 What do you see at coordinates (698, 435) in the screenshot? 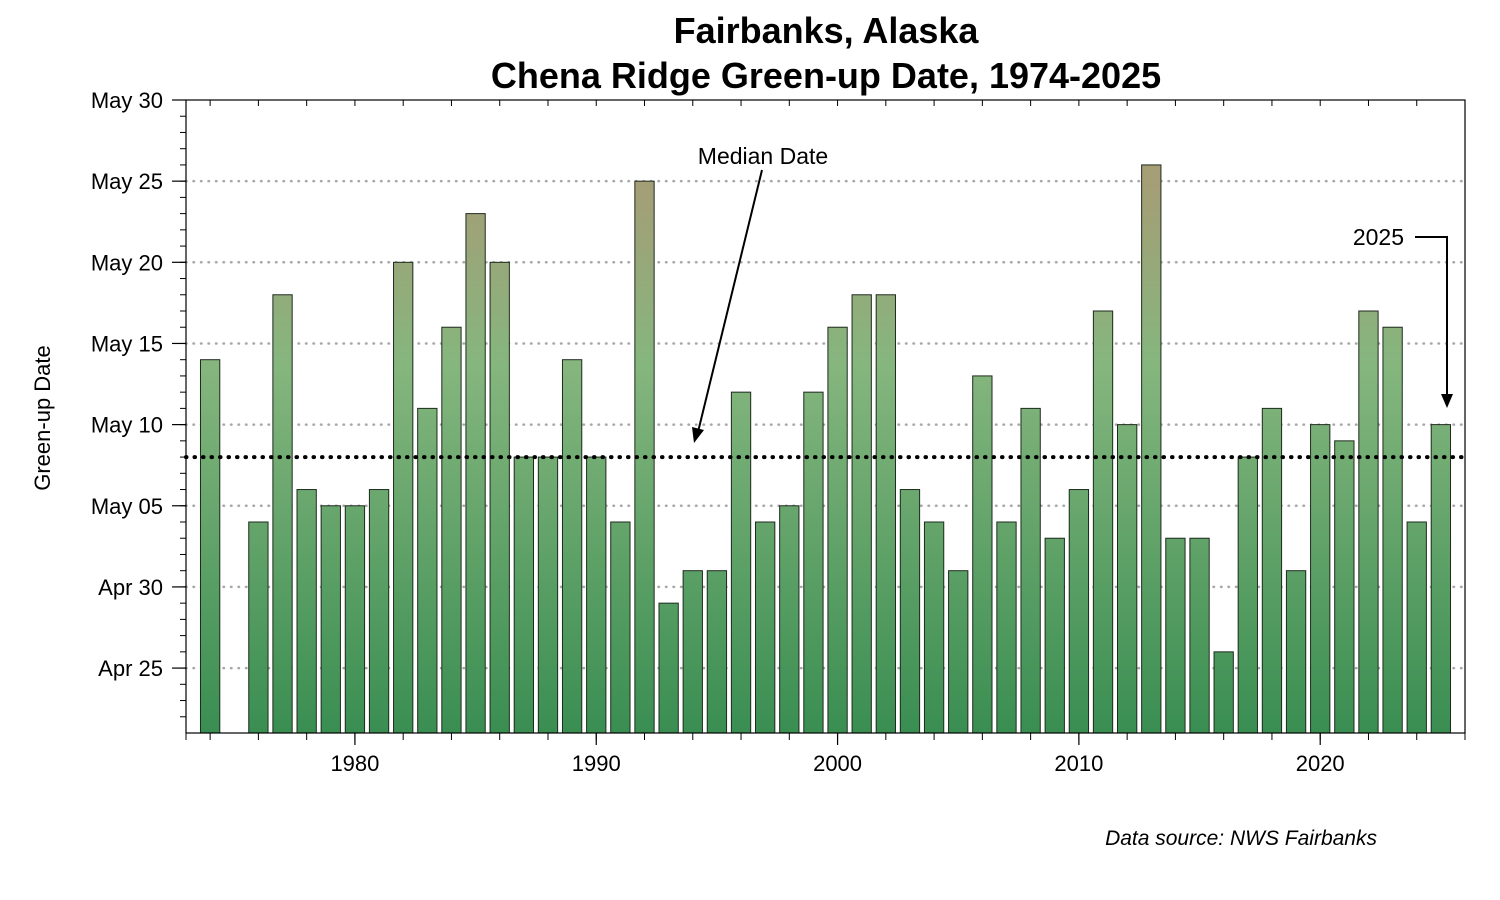
I see `median-arrowhead` at bounding box center [698, 435].